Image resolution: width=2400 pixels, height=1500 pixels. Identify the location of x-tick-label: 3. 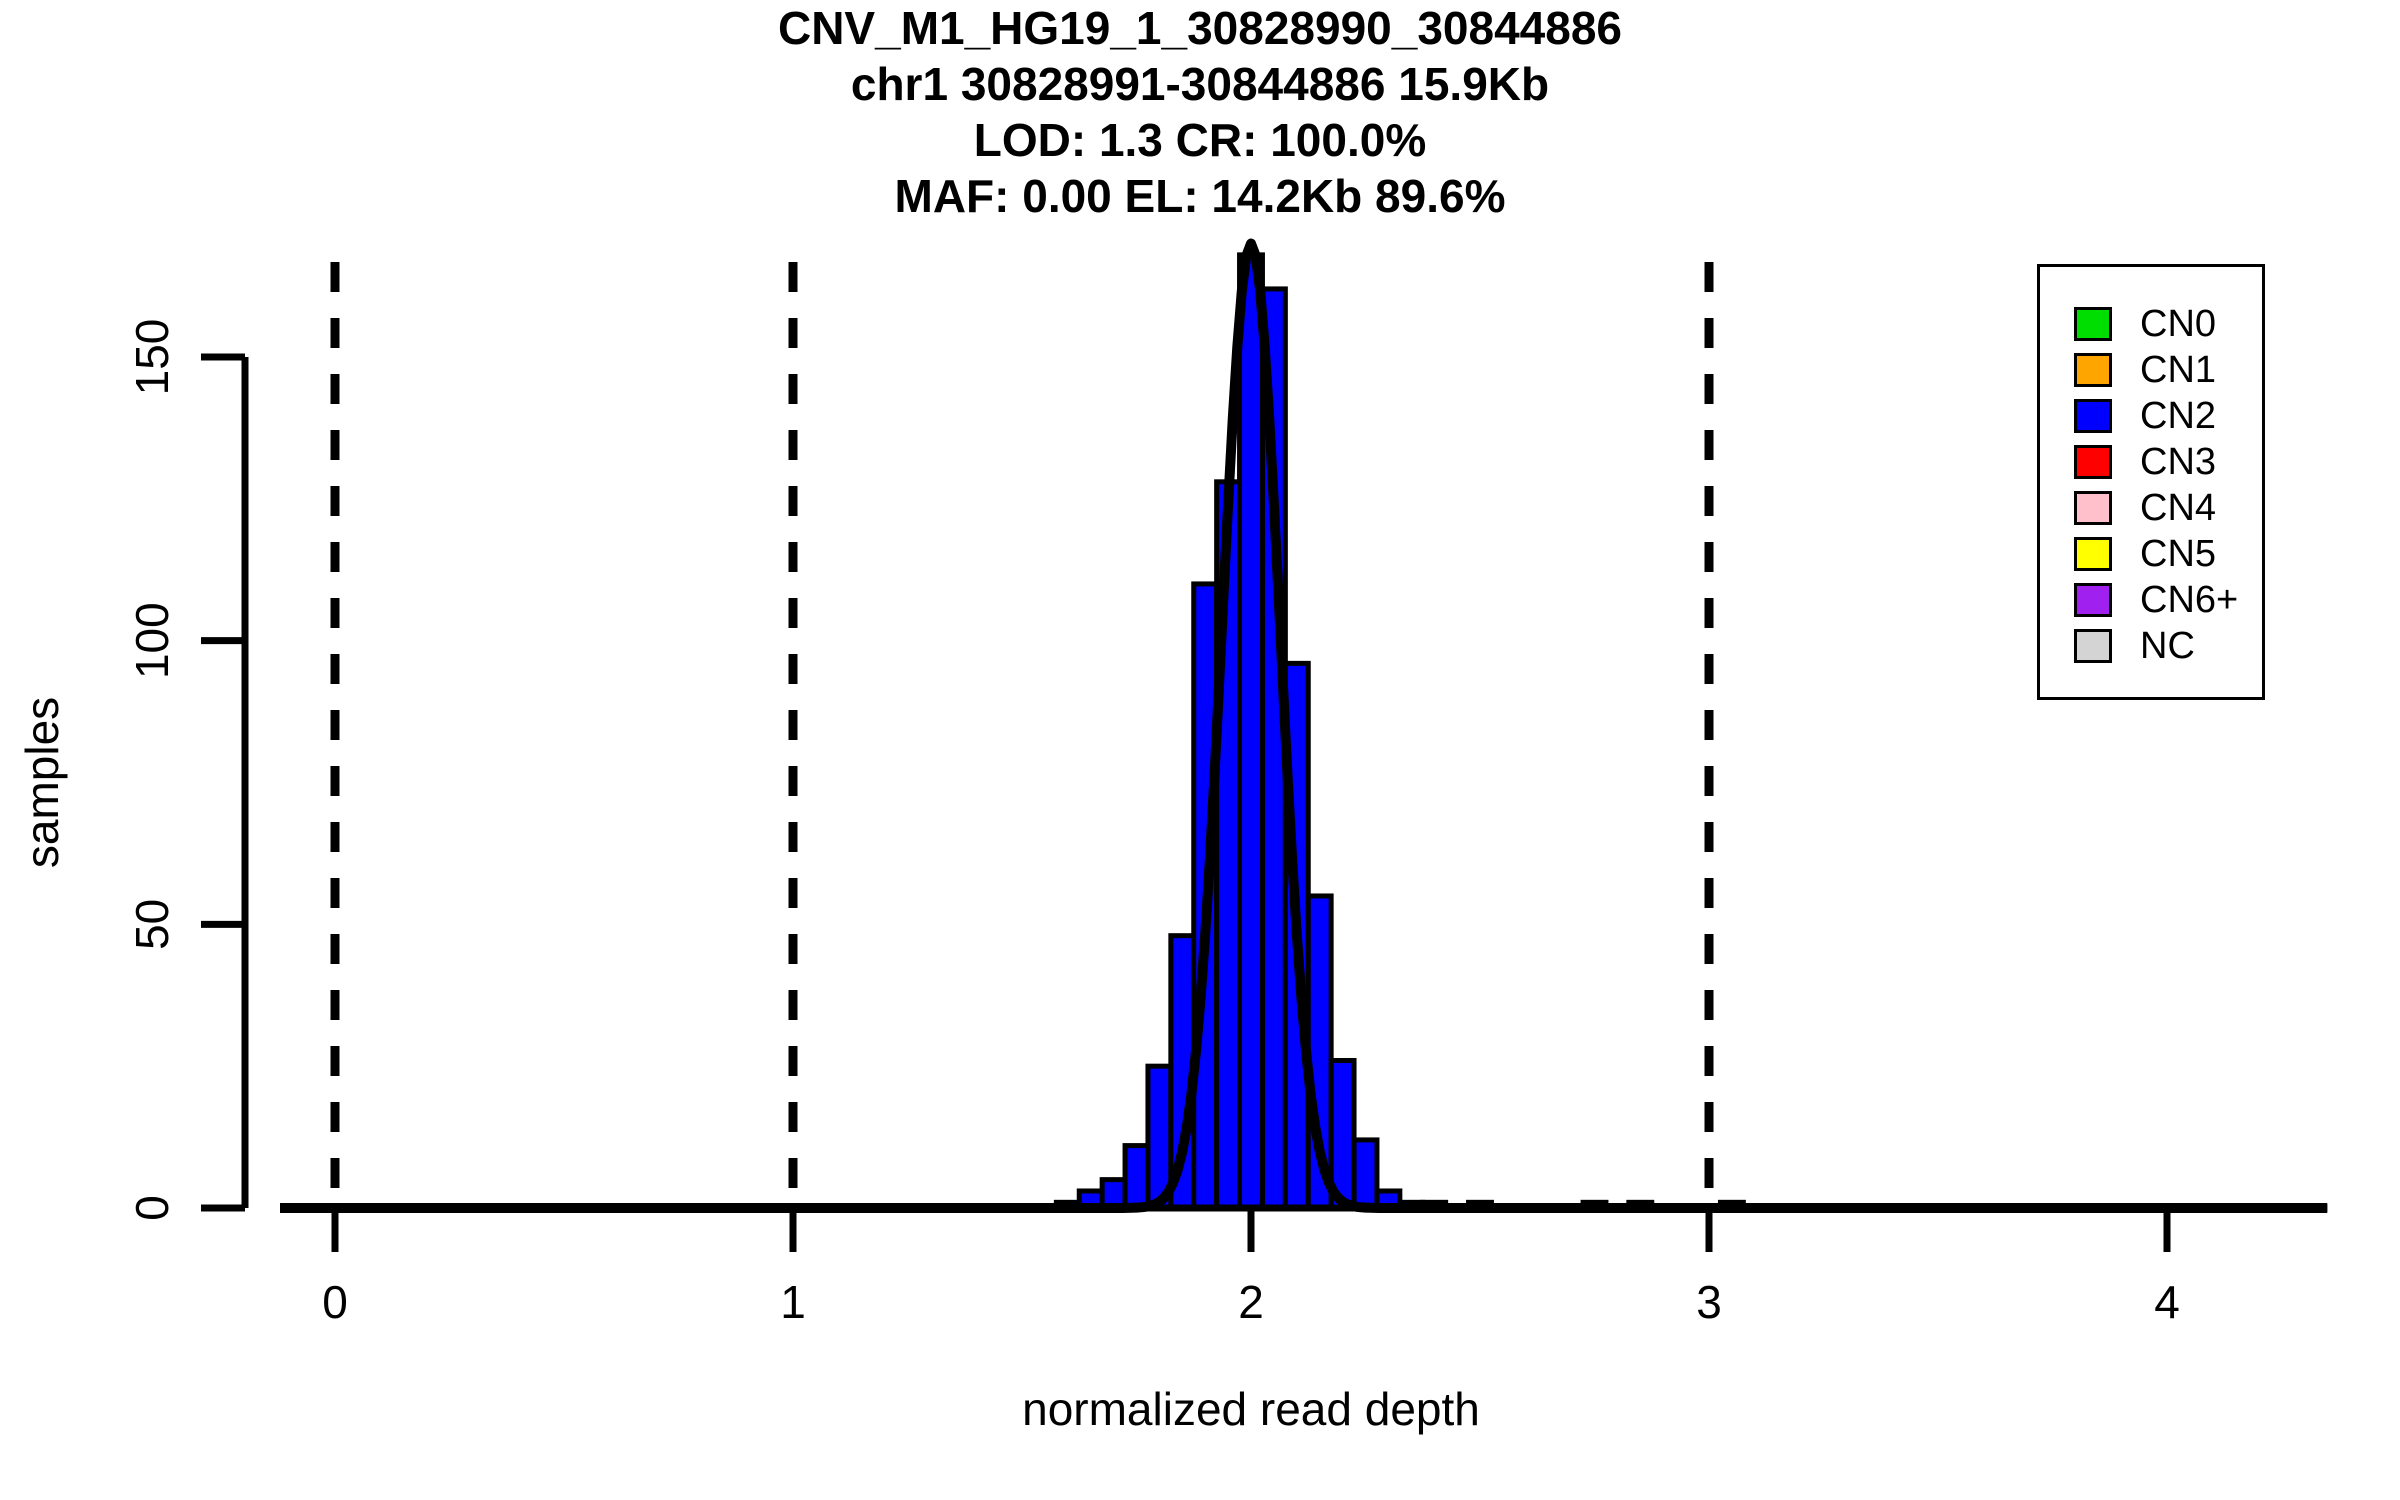
(1709, 1302).